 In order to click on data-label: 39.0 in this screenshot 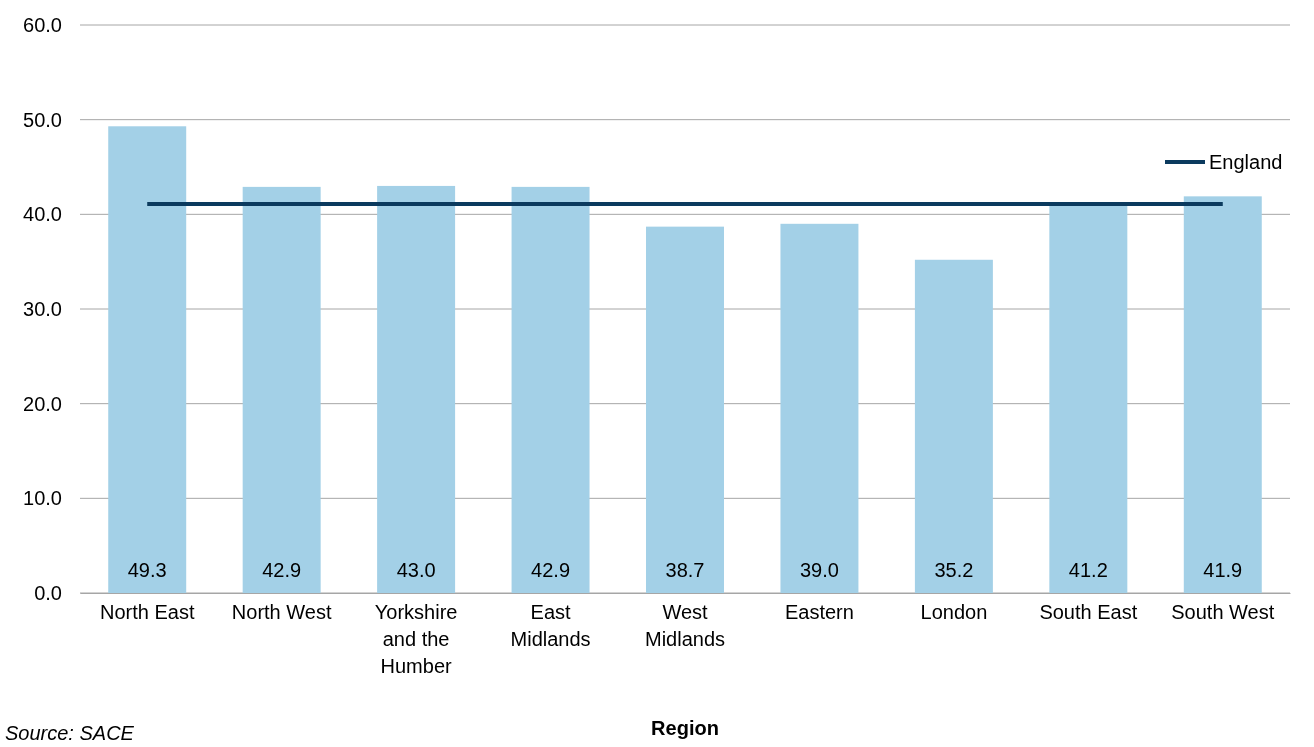, I will do `click(819, 570)`.